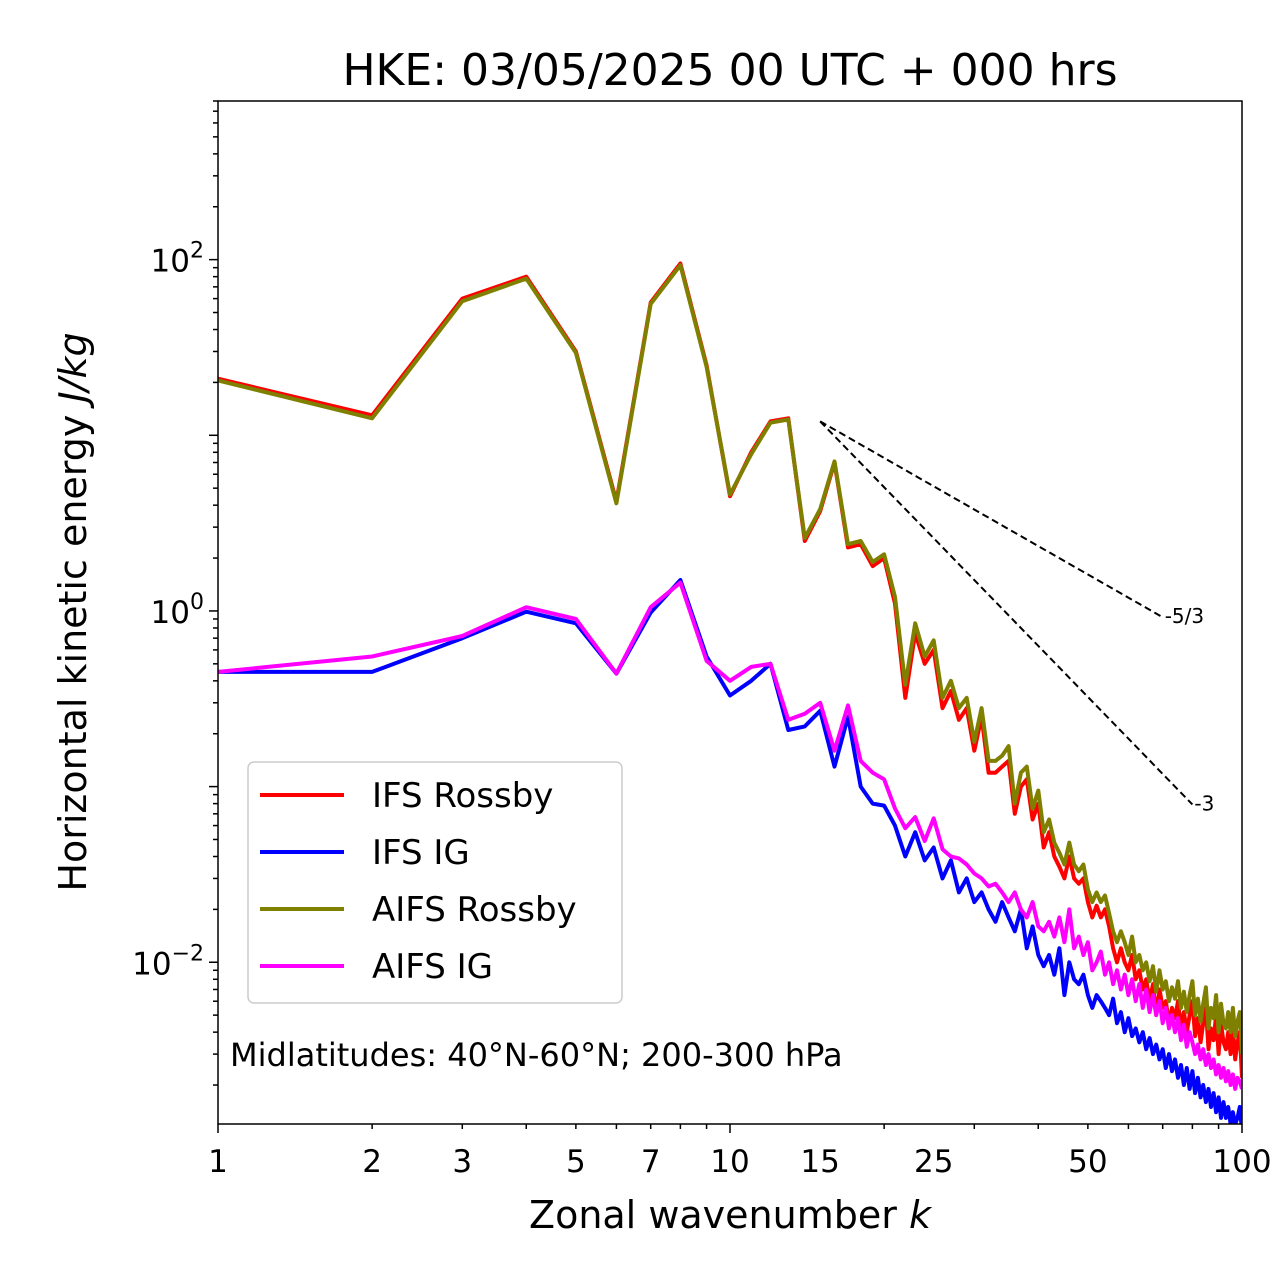  I want to click on slope-label-1: -3, so click(1204, 803).